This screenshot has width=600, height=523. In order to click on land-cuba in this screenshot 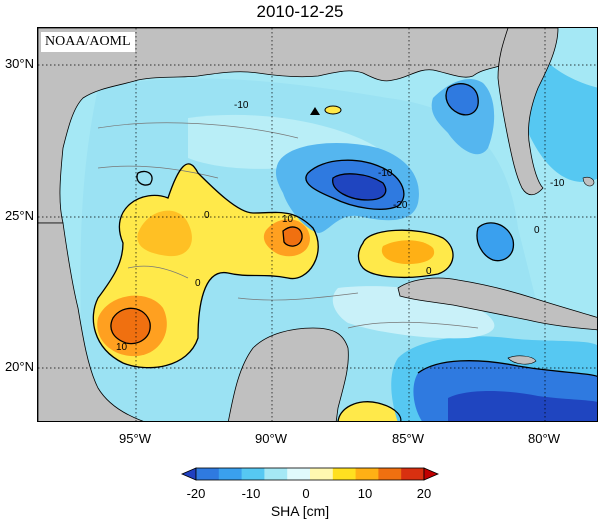, I will do `click(497, 304)`.